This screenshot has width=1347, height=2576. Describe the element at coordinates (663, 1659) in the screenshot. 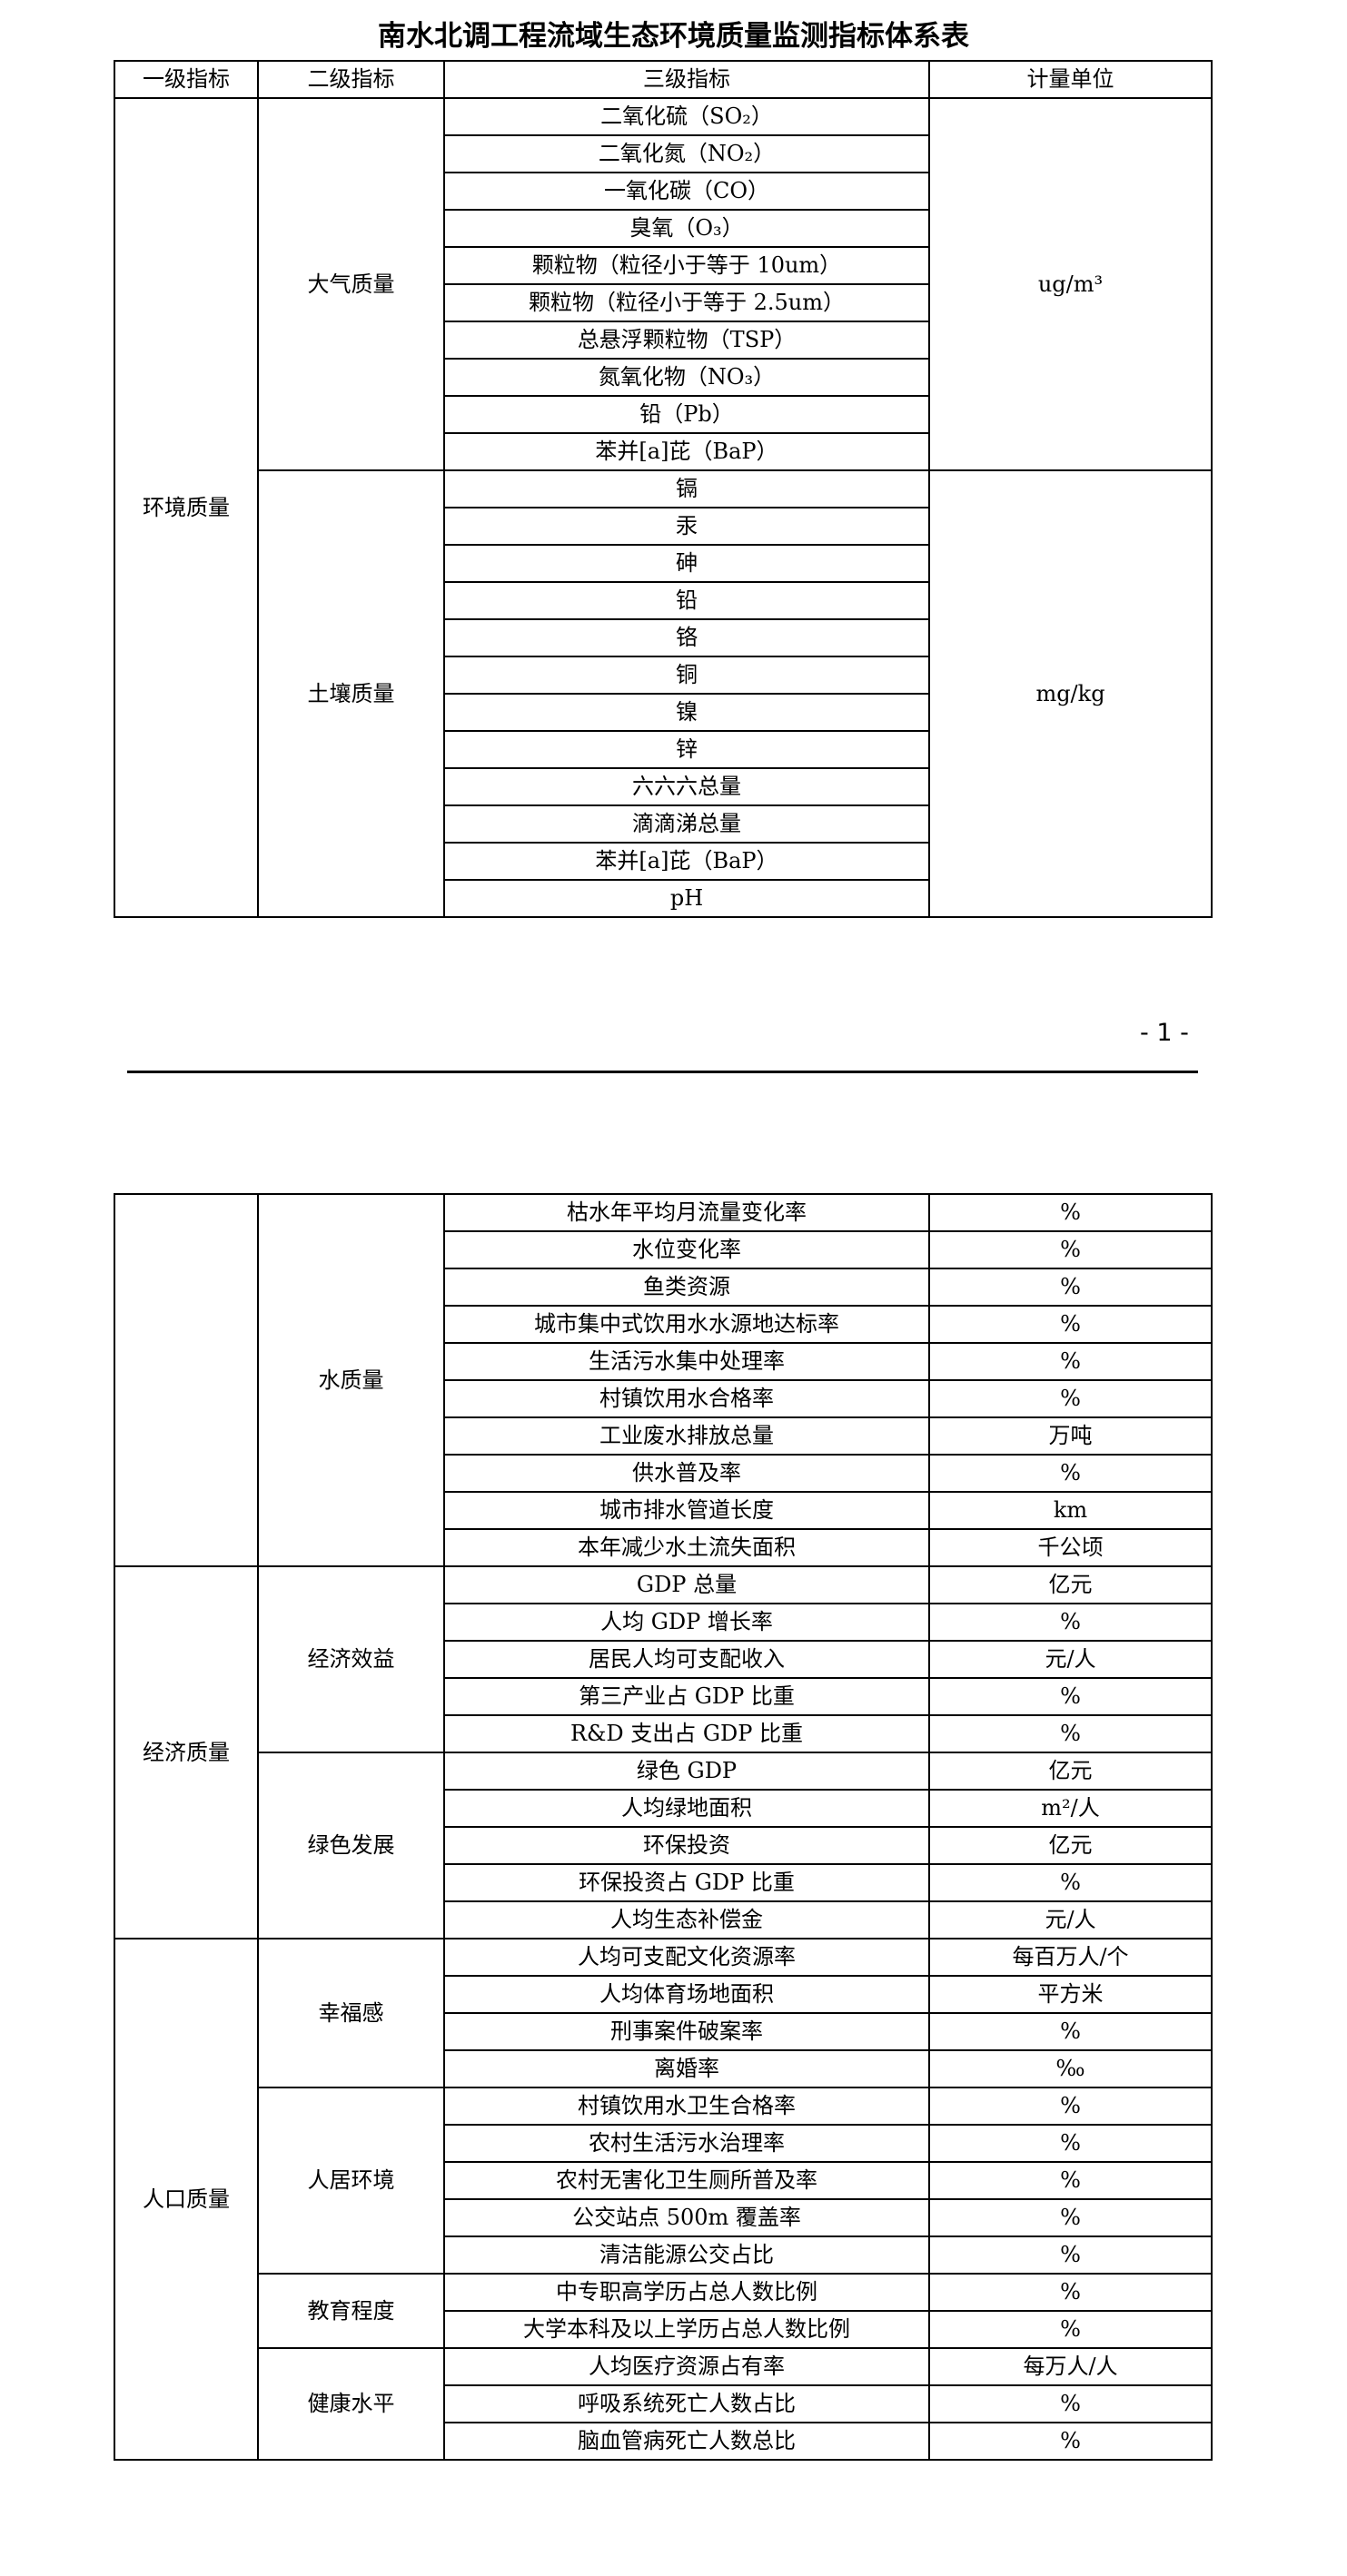

I see `table-row: 居民人均可支配收入 元/人` at that location.